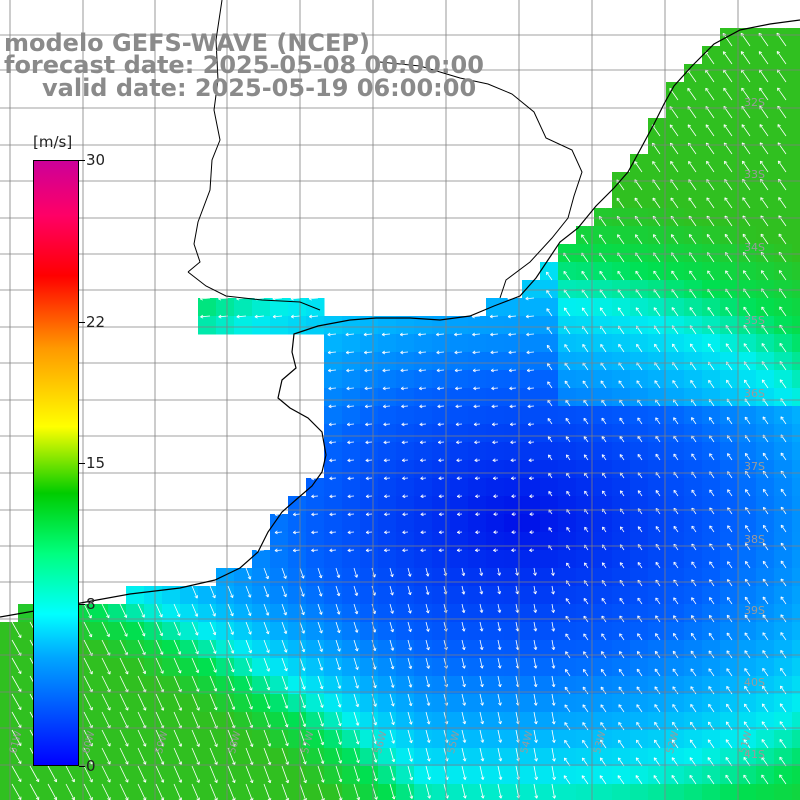  Describe the element at coordinates (754, 320) in the screenshot. I see `latitude-label: 35S` at that location.